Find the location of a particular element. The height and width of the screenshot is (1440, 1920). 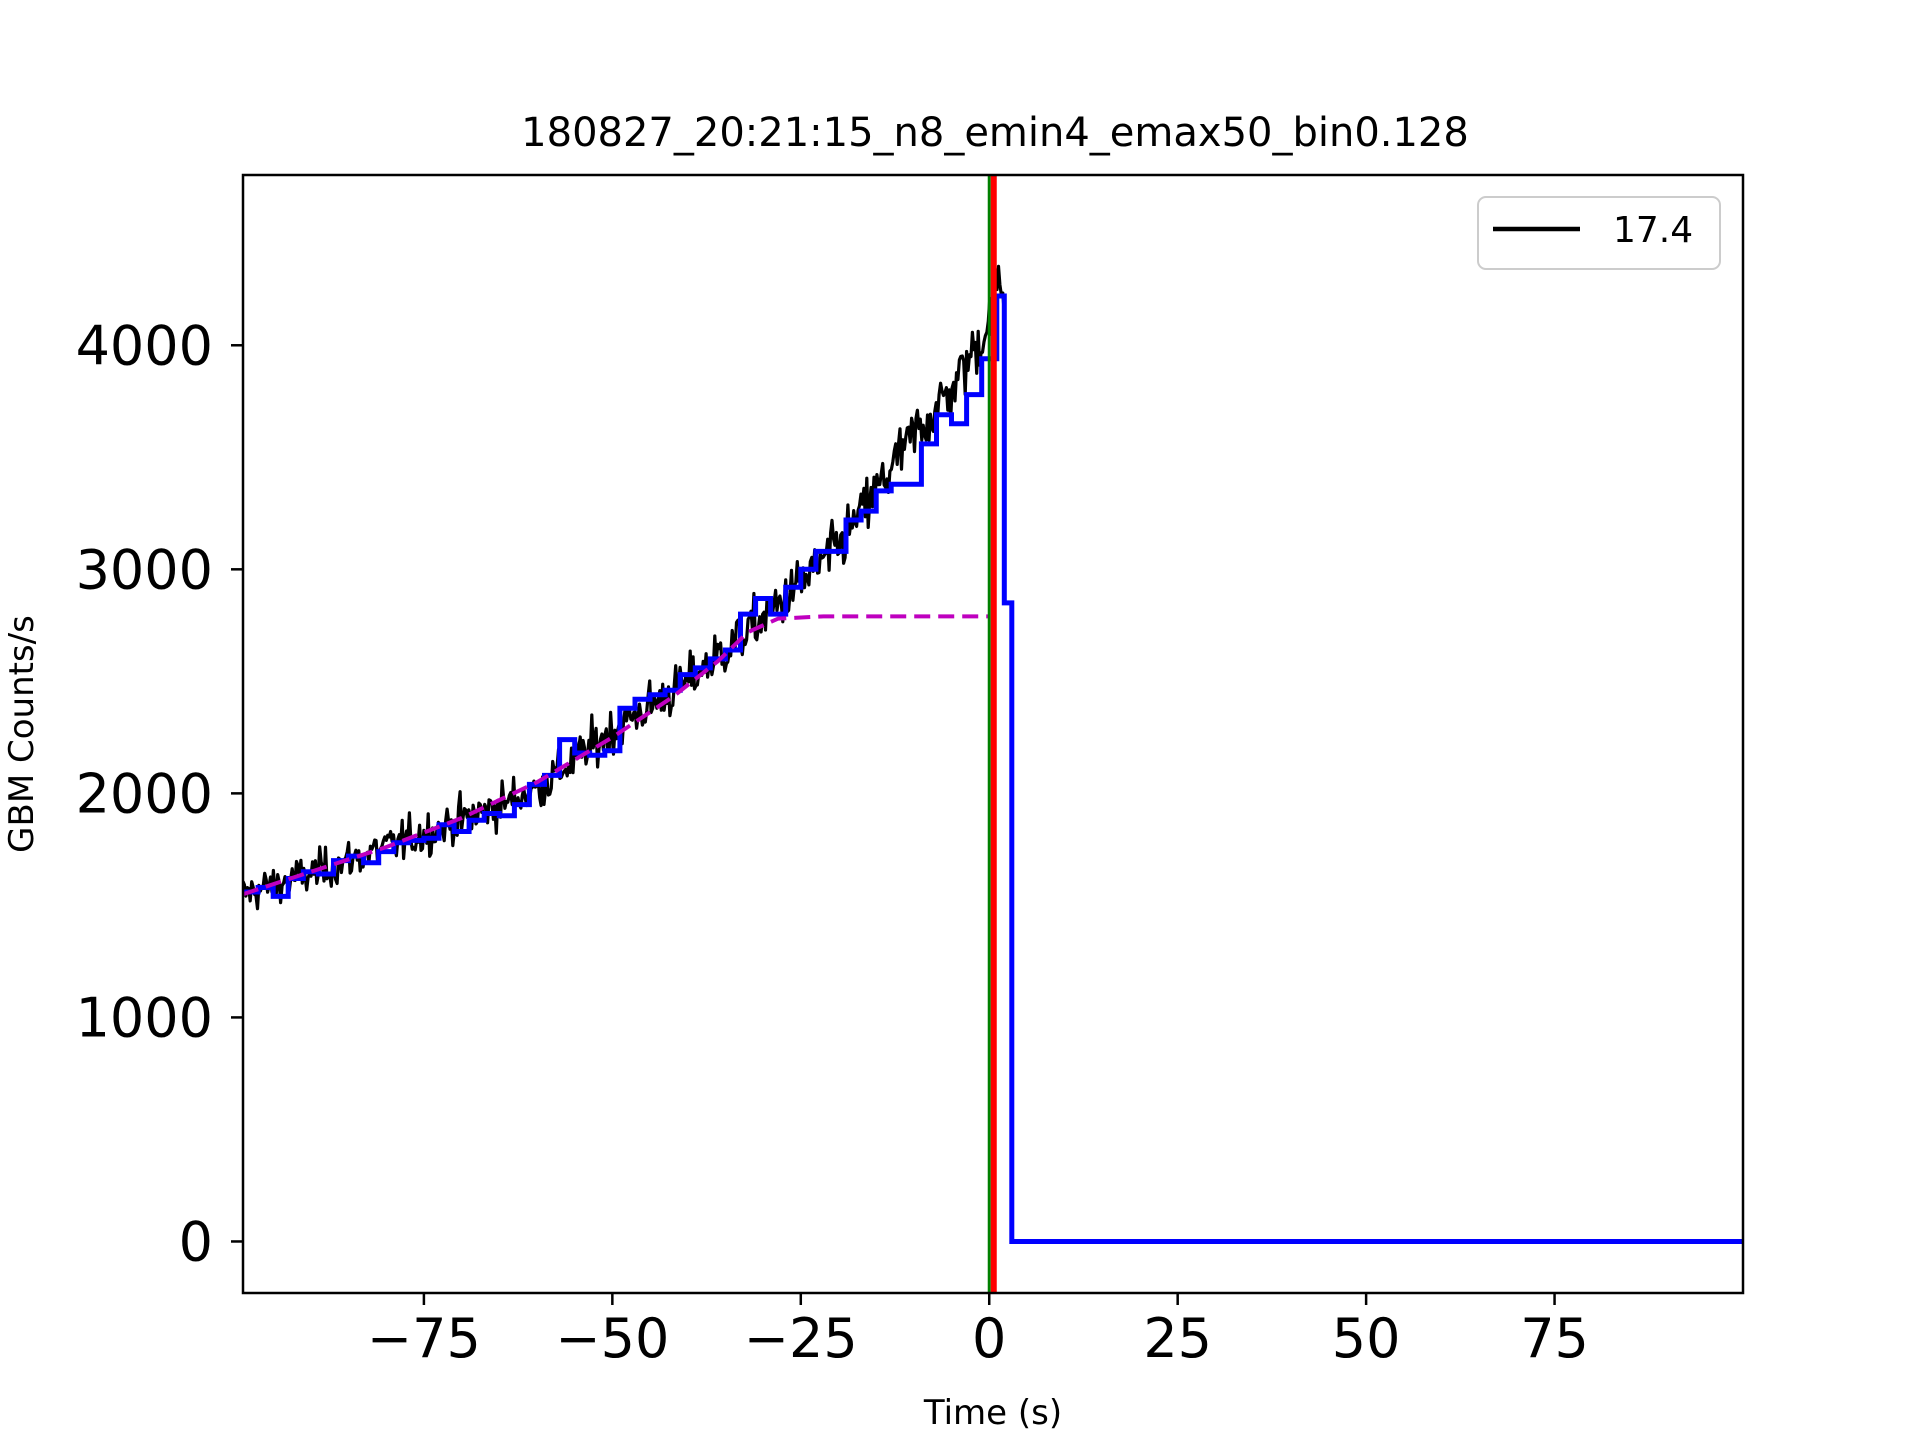

x-tick-label: 50 is located at coordinates (1366, 1338).